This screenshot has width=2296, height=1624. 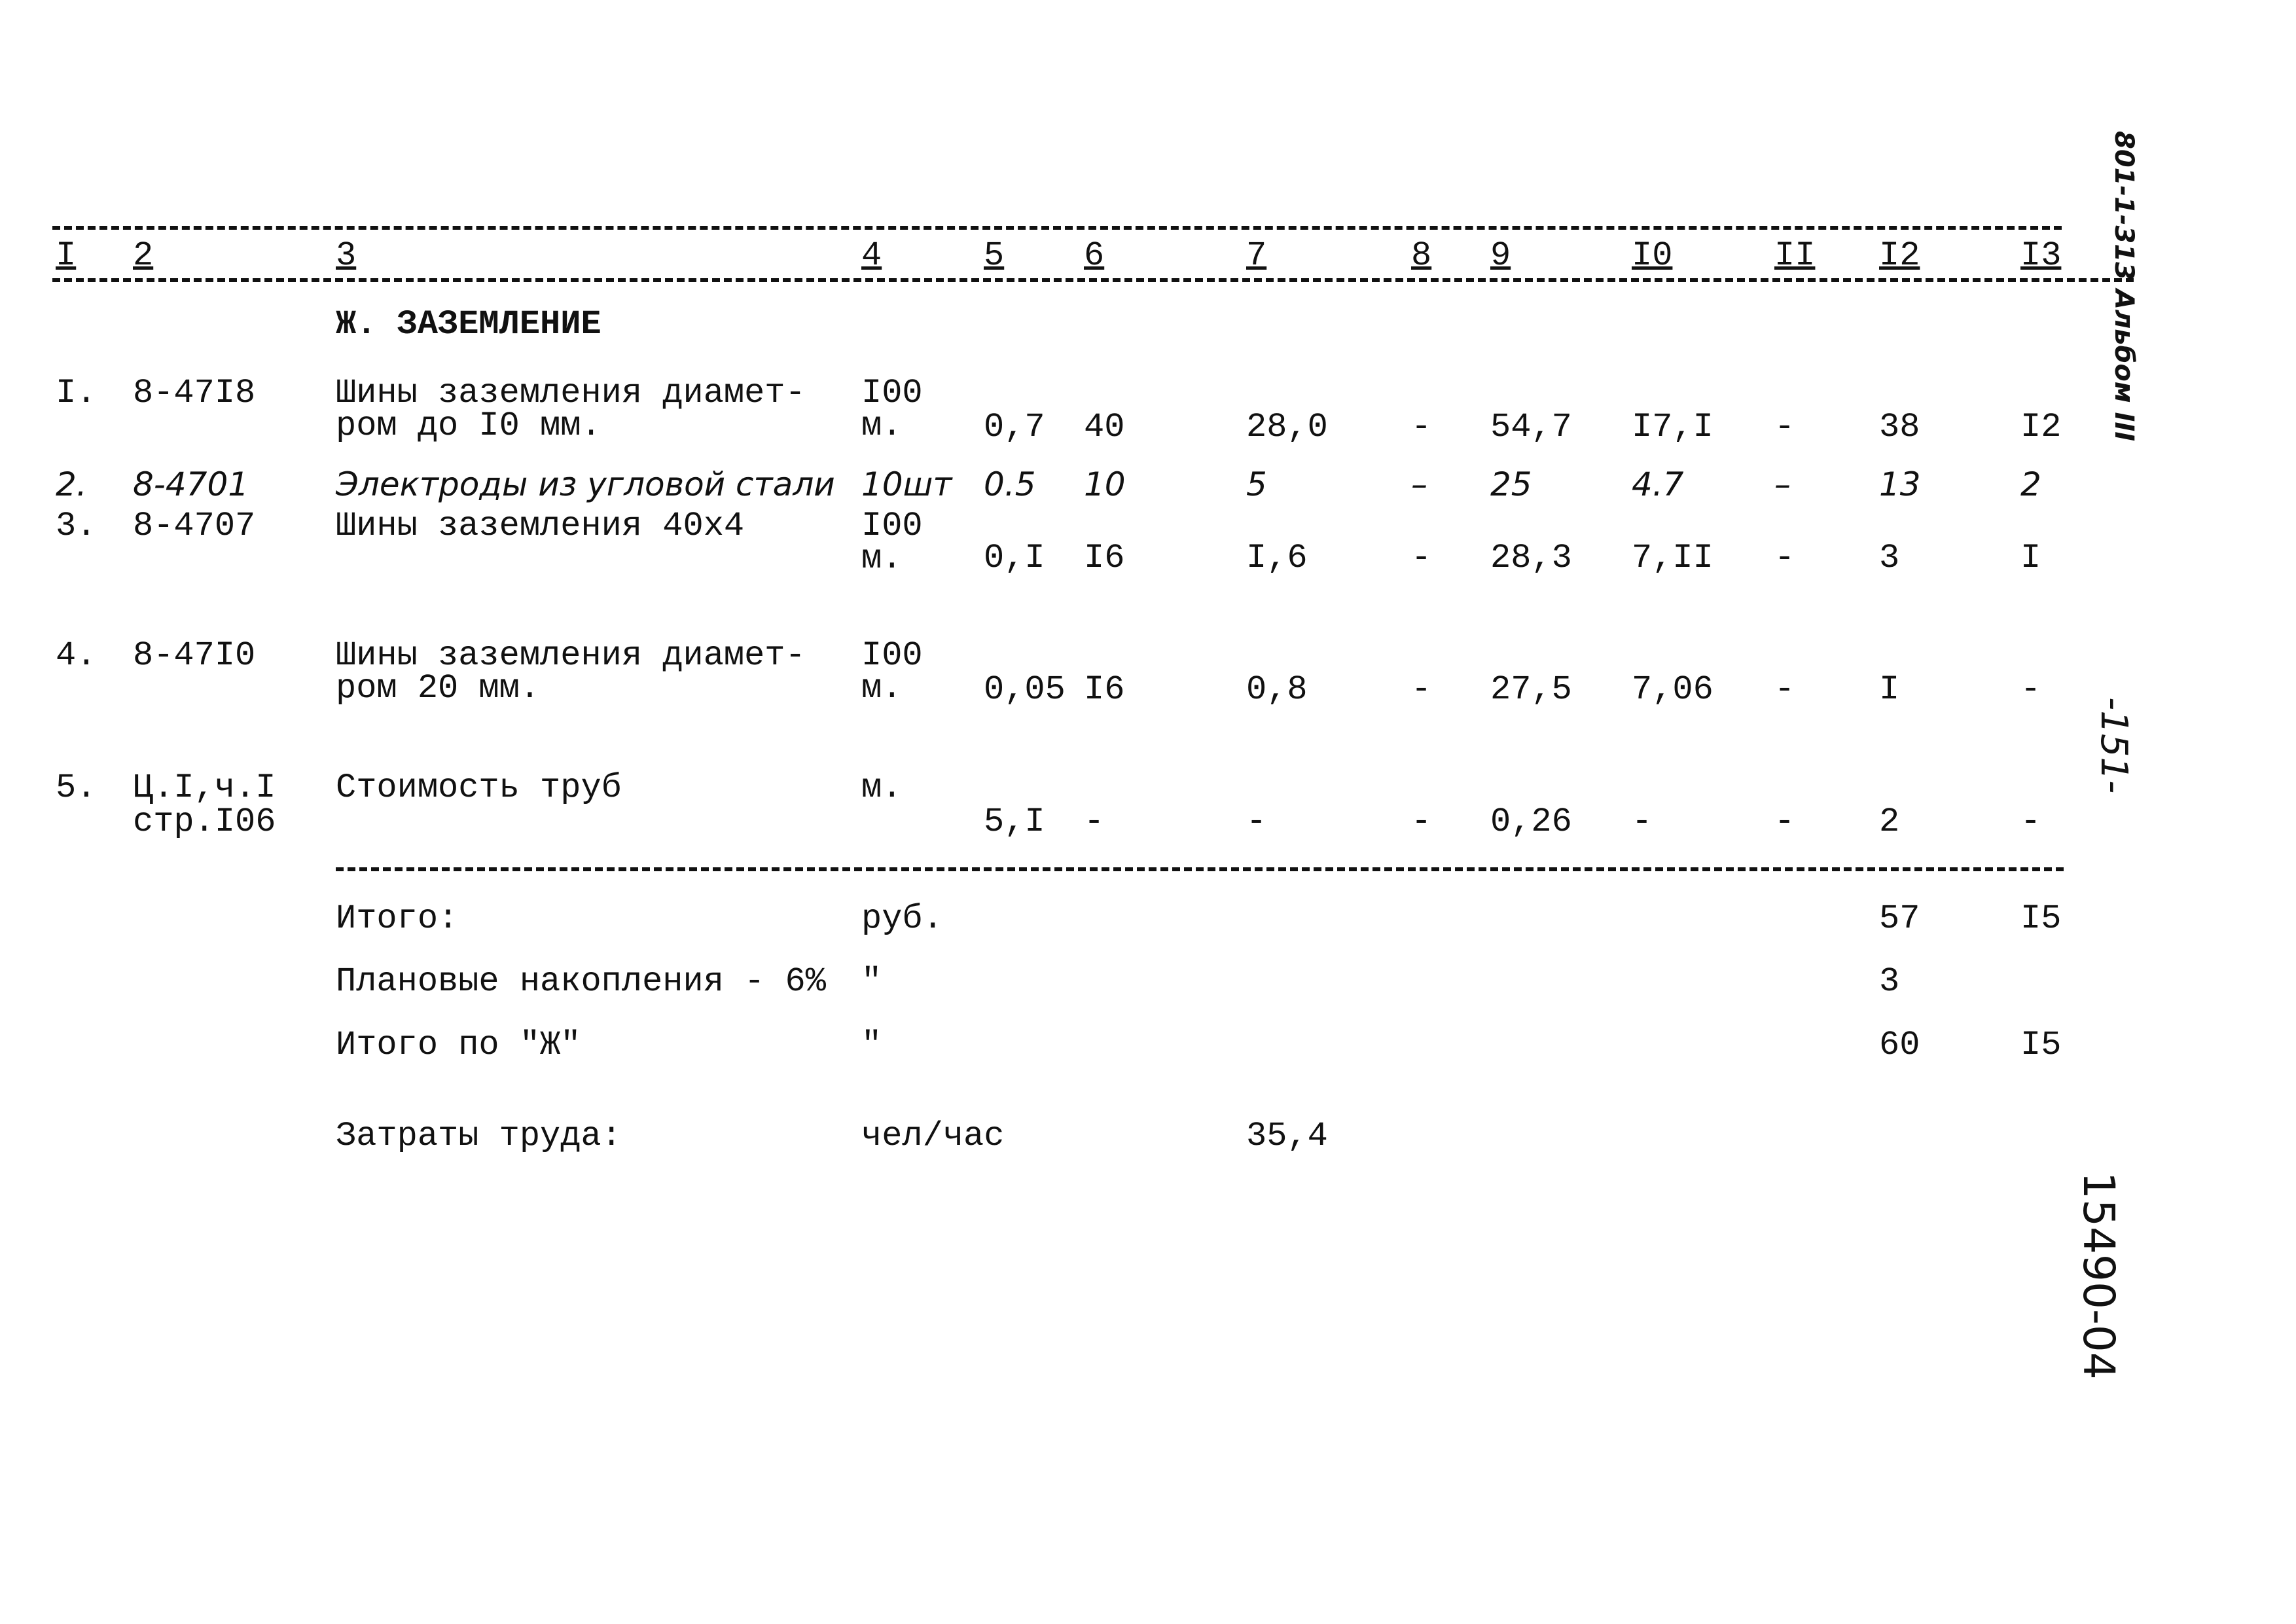 What do you see at coordinates (1014, 558) in the screenshot?
I see `row-cell-c5: 0,I` at bounding box center [1014, 558].